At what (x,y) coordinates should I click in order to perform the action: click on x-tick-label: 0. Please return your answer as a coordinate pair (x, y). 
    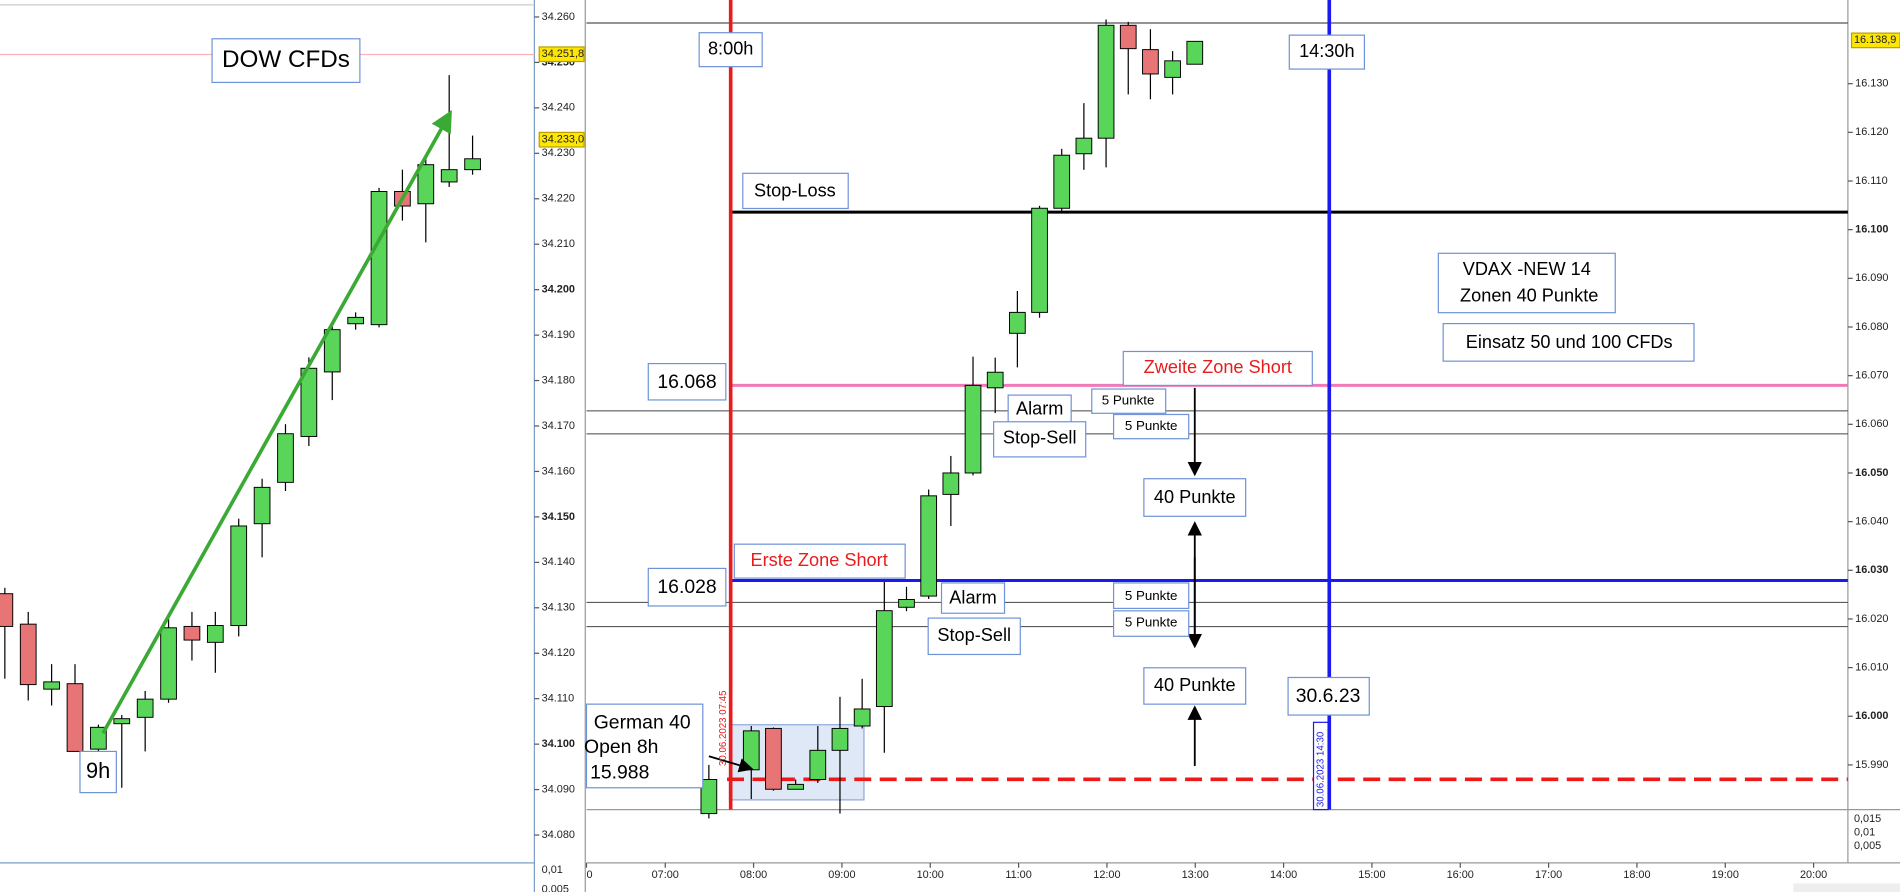
    Looking at the image, I should click on (589, 875).